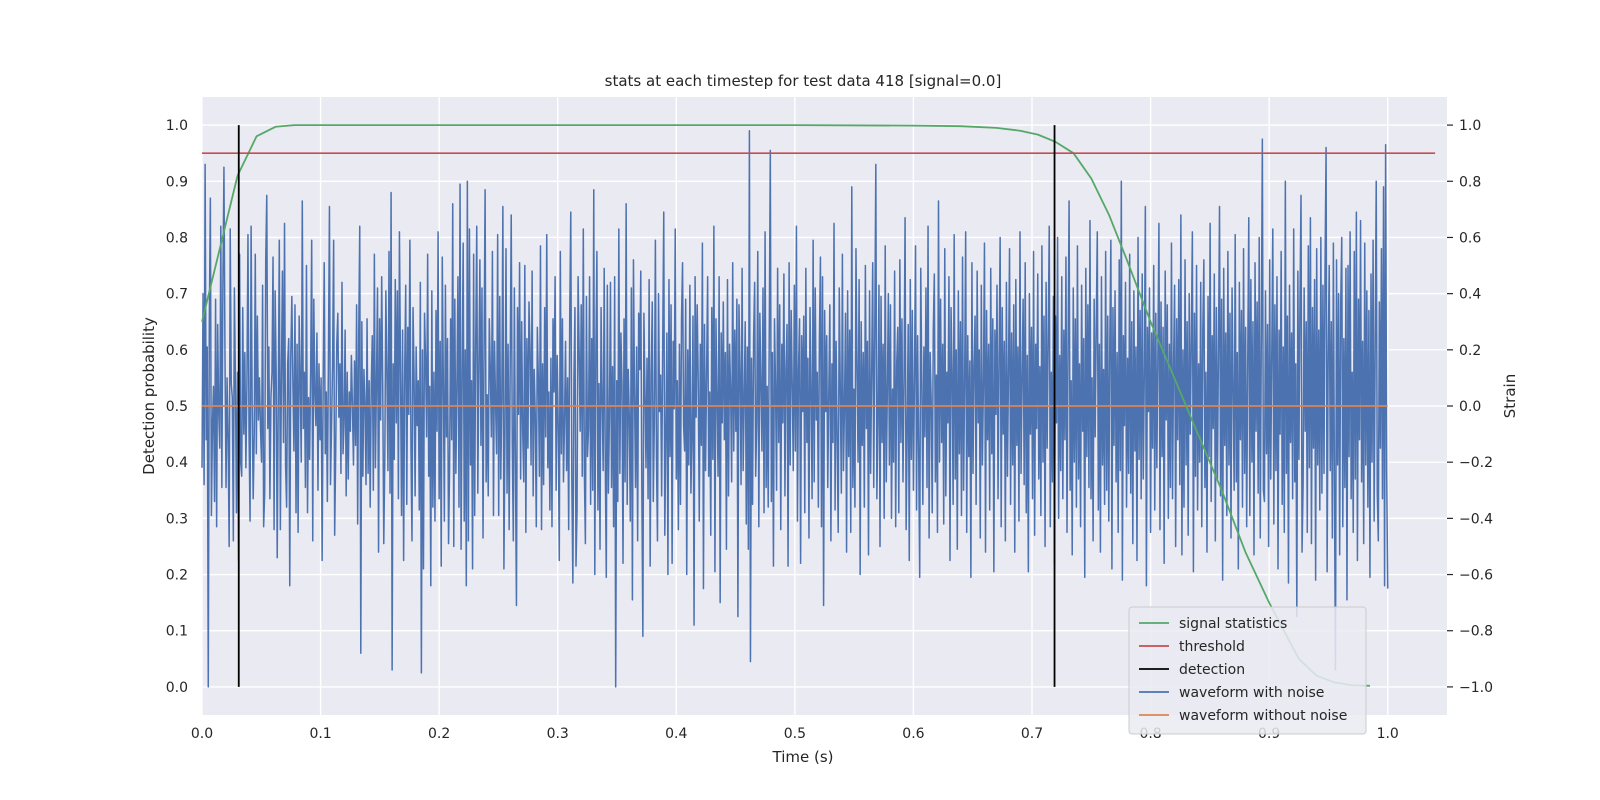  What do you see at coordinates (202, 734) in the screenshot?
I see `x-tick-label: 0.0` at bounding box center [202, 734].